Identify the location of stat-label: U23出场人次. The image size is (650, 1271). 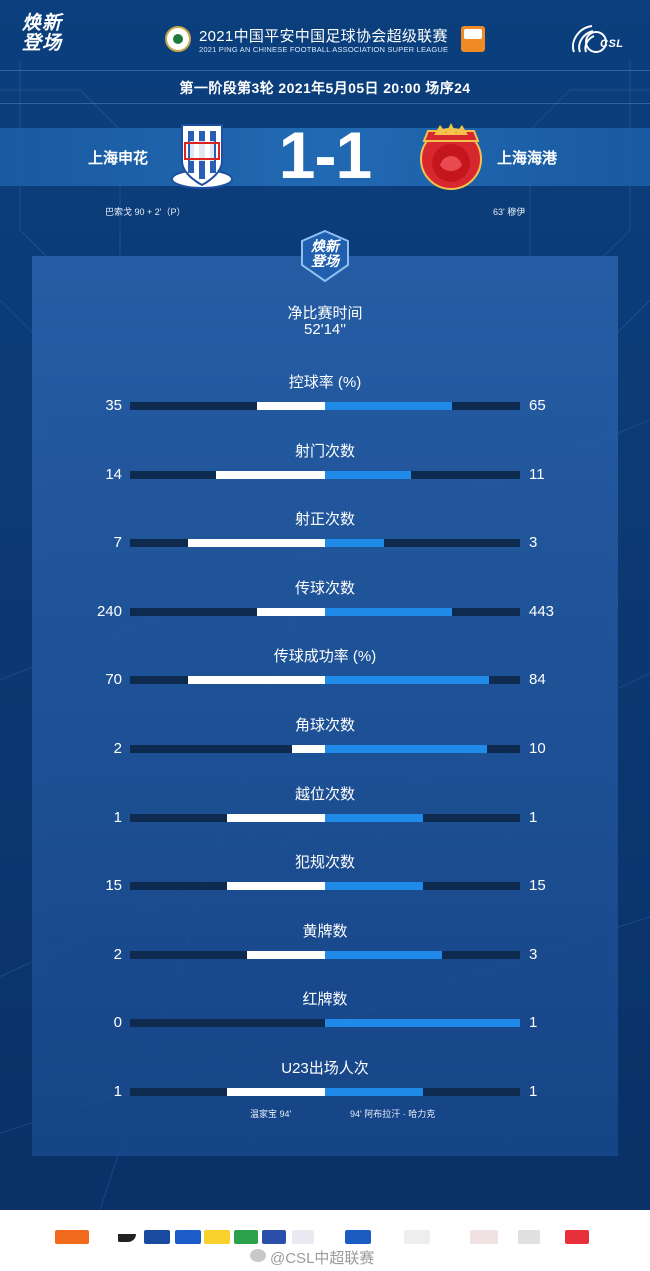
(325, 1068).